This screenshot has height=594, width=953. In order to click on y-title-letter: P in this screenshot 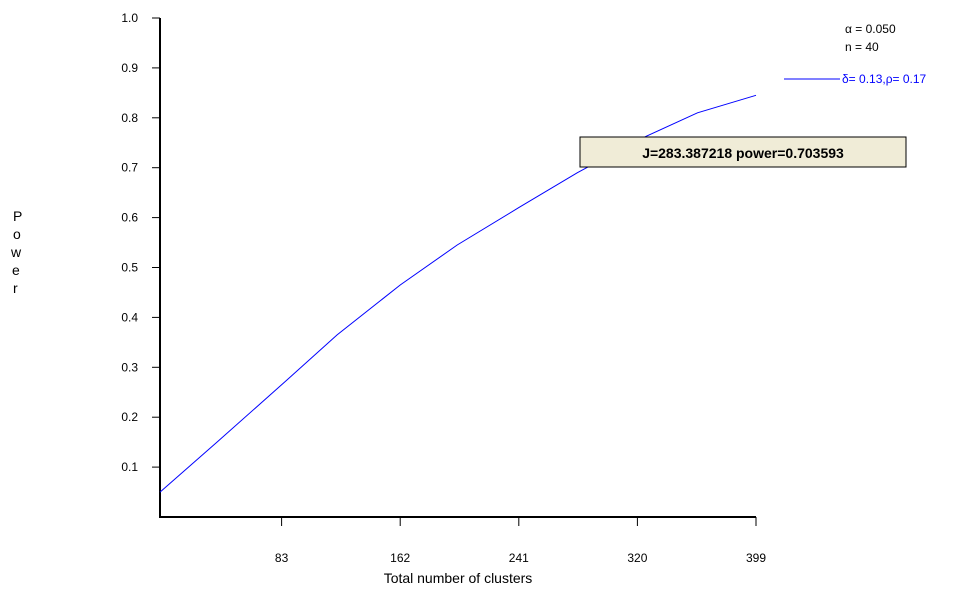, I will do `click(17, 216)`.